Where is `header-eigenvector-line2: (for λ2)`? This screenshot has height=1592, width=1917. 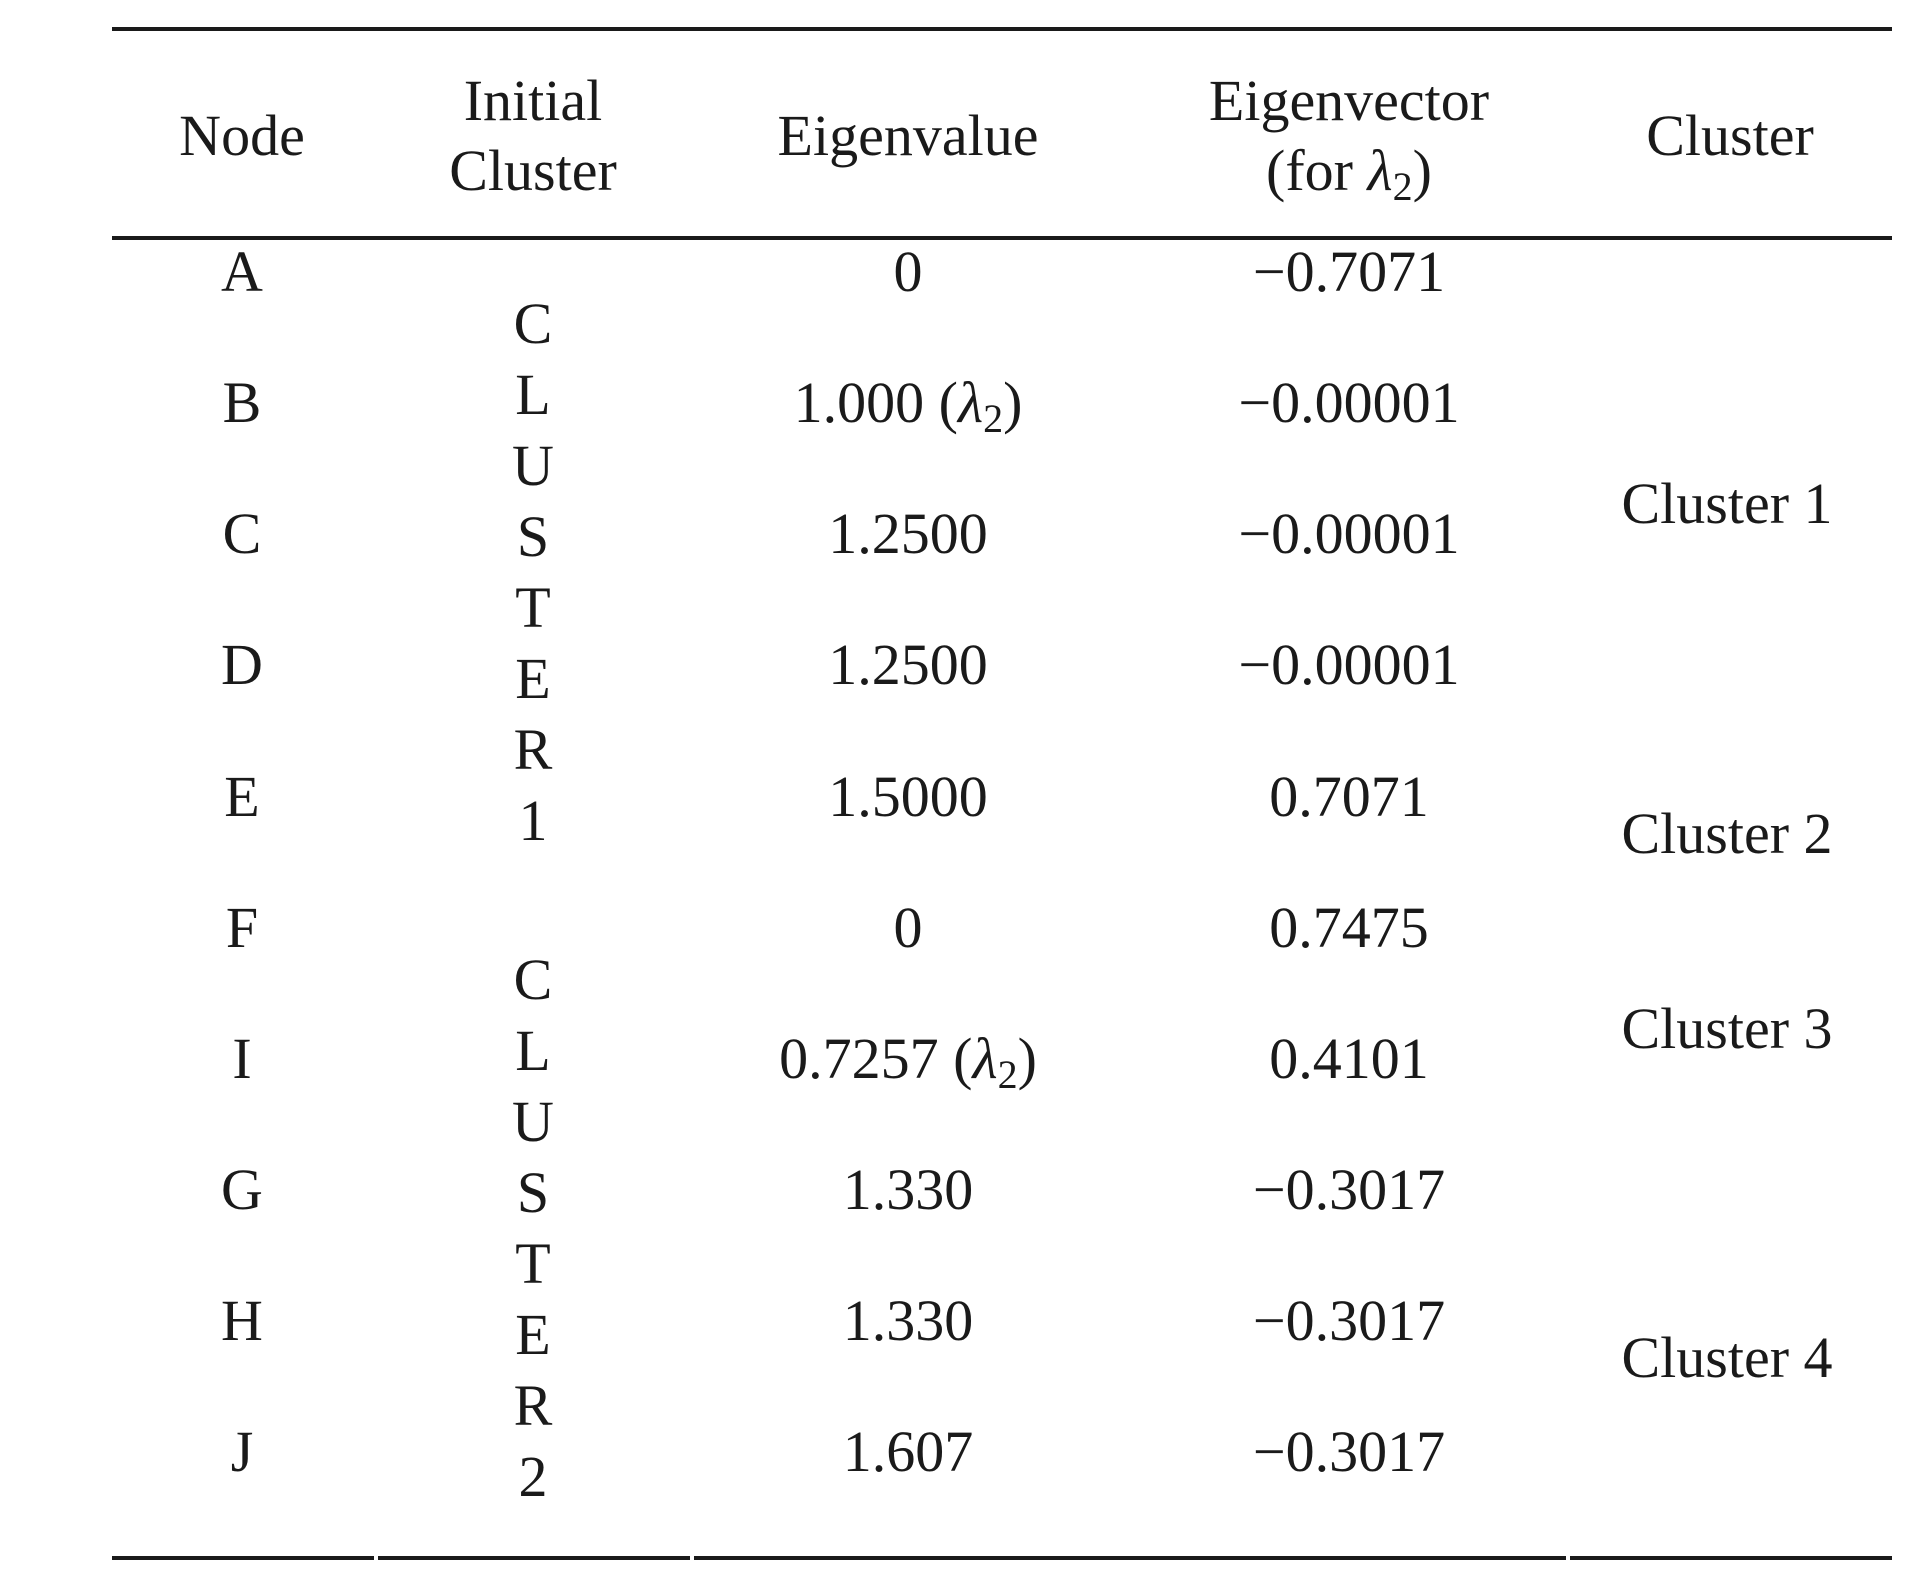
header-eigenvector-line2: (for λ2) is located at coordinates (1349, 173).